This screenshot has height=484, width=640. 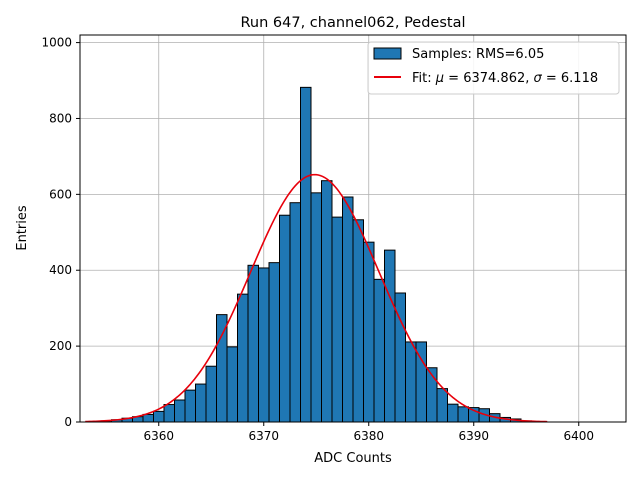 I want to click on y-tick-label: 200, so click(x=60, y=346).